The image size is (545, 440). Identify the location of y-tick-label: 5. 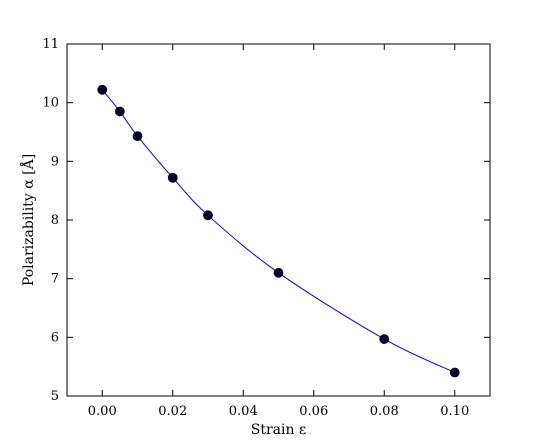
(55, 396).